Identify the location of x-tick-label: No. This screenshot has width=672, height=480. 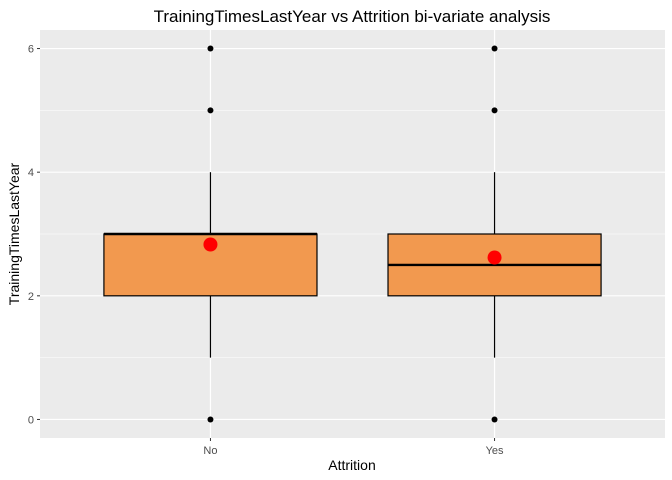
(210, 451).